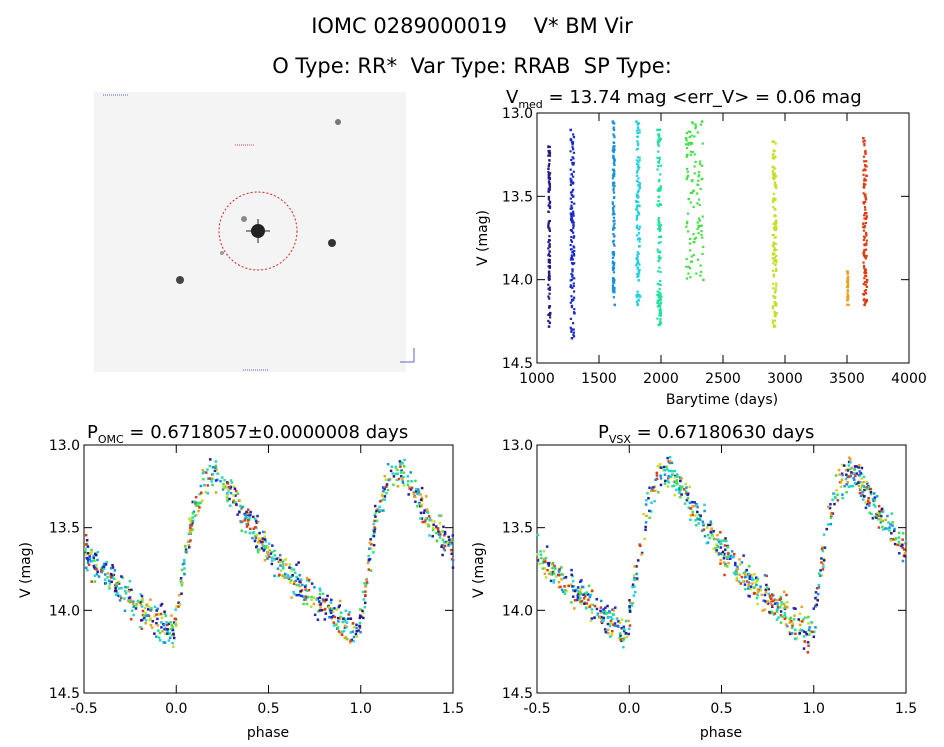 The image size is (944, 747). Describe the element at coordinates (909, 379) in the screenshot. I see `x-tick-label: 4000` at that location.